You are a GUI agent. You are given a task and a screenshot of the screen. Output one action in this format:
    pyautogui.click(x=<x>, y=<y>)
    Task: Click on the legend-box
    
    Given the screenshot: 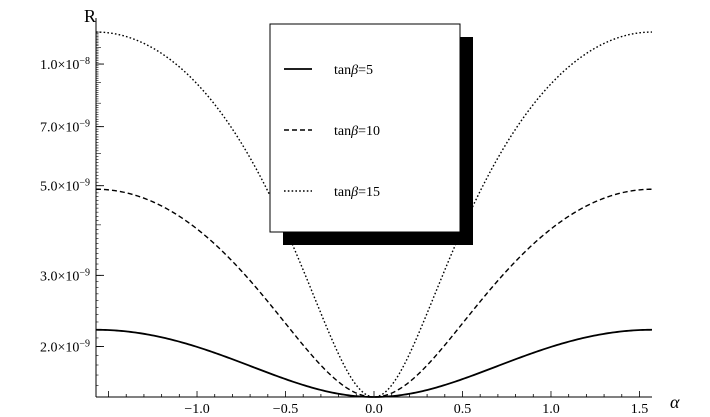 What is the action you would take?
    pyautogui.click(x=365, y=128)
    